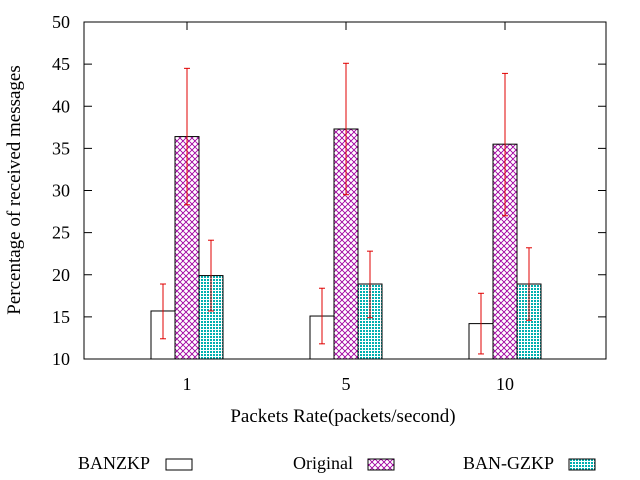 The height and width of the screenshot is (480, 640). I want to click on y-tick-label: 15, so click(61, 317).